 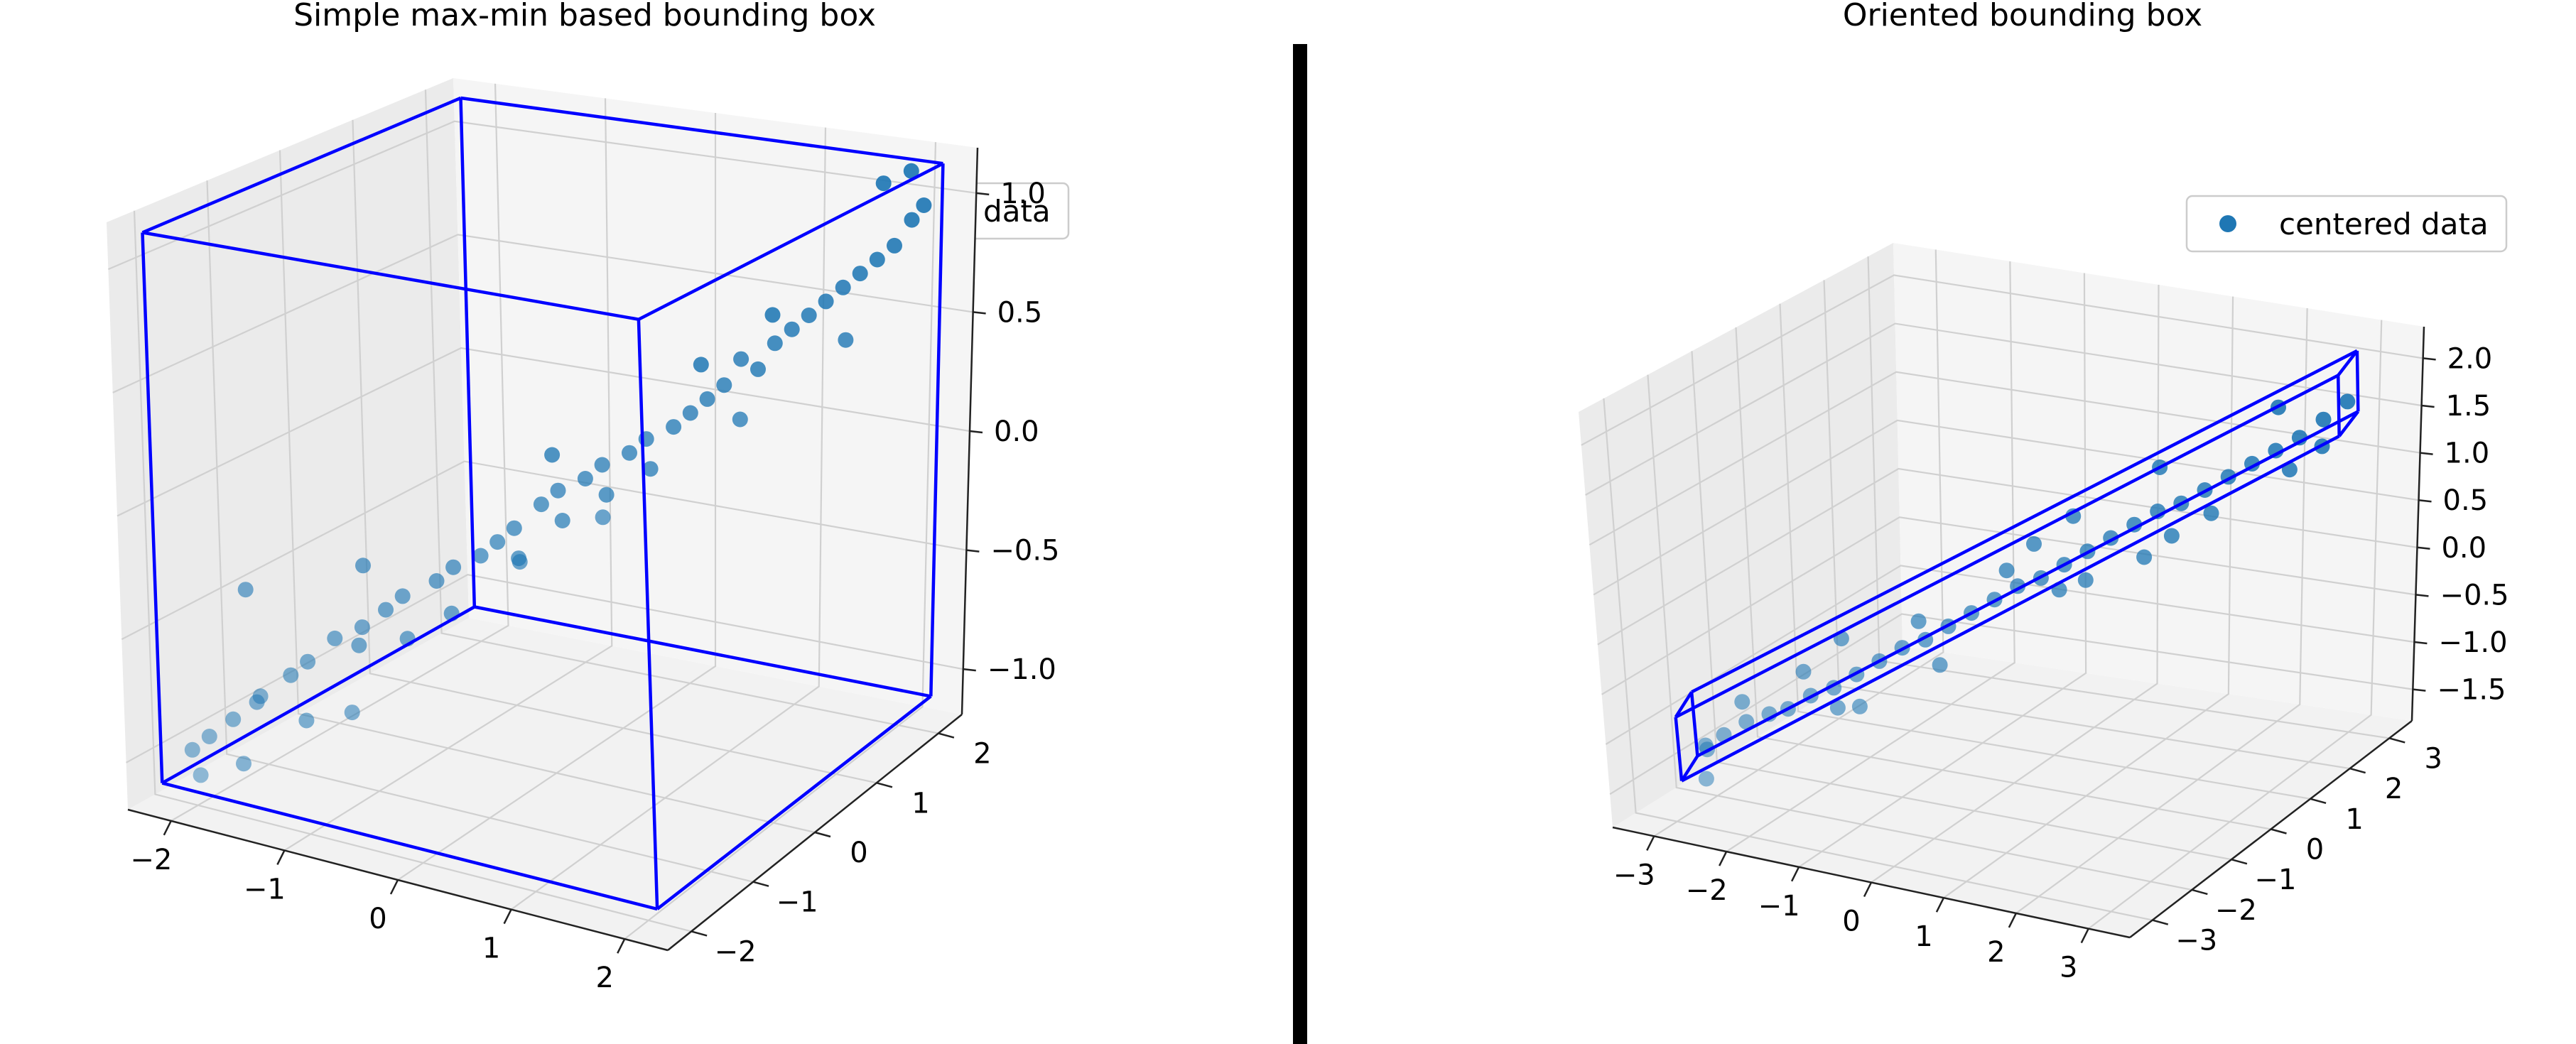 I want to click on panel-divider, so click(x=1300, y=544).